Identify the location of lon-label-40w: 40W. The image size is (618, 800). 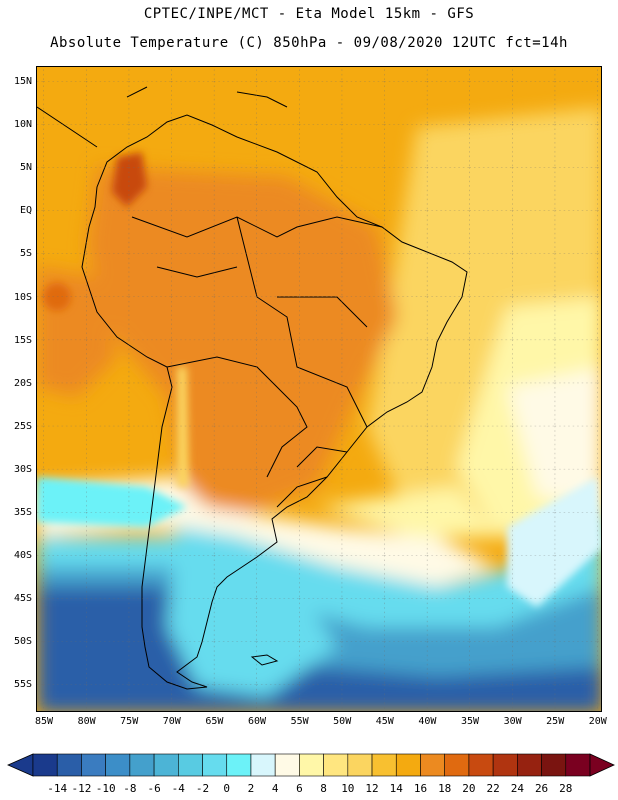
(427, 721).